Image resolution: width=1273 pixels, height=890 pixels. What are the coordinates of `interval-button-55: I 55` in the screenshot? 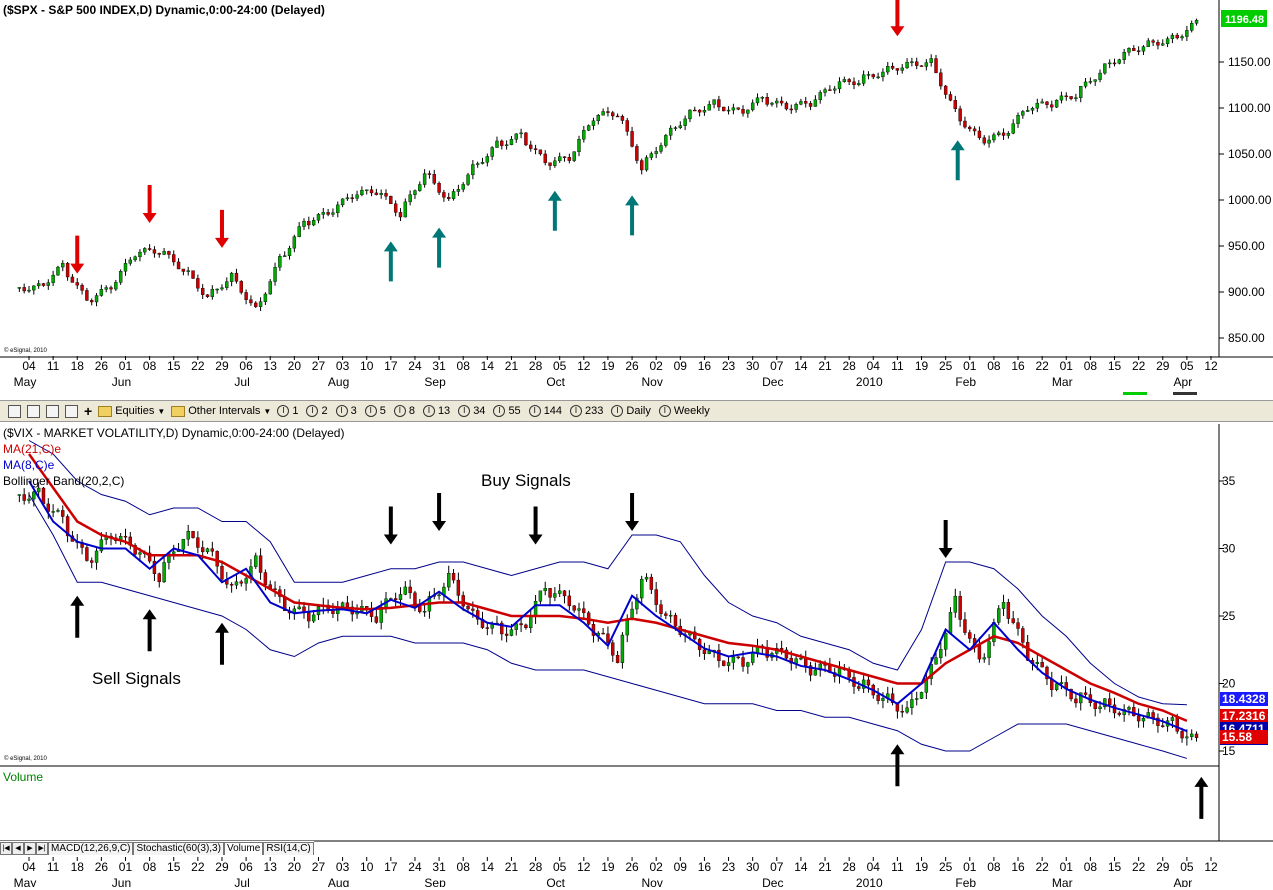 It's located at (507, 411).